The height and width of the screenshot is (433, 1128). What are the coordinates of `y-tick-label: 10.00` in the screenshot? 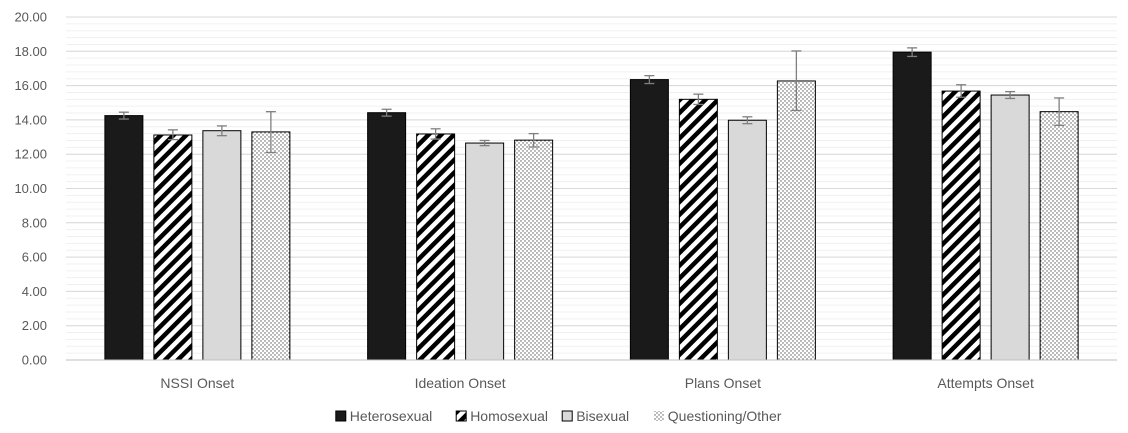 It's located at (30, 188).